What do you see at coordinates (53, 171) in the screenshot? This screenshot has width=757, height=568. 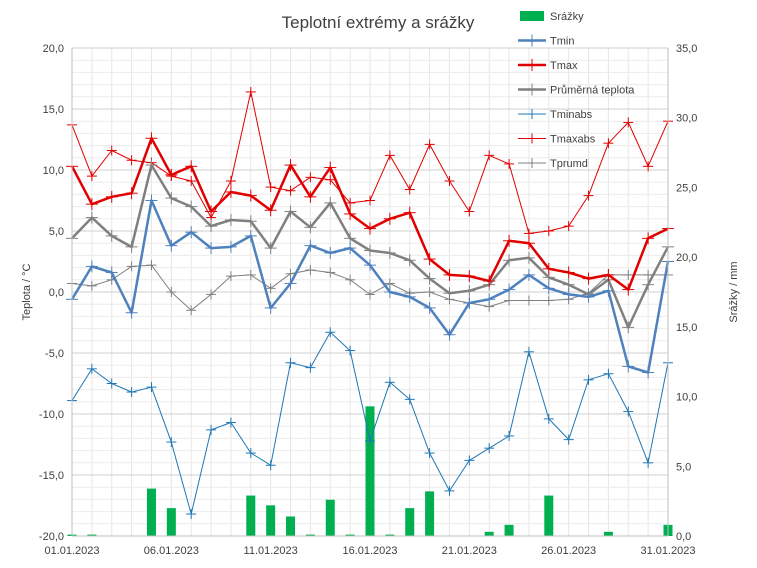 I see `y-tick-left-label: 10,0` at bounding box center [53, 171].